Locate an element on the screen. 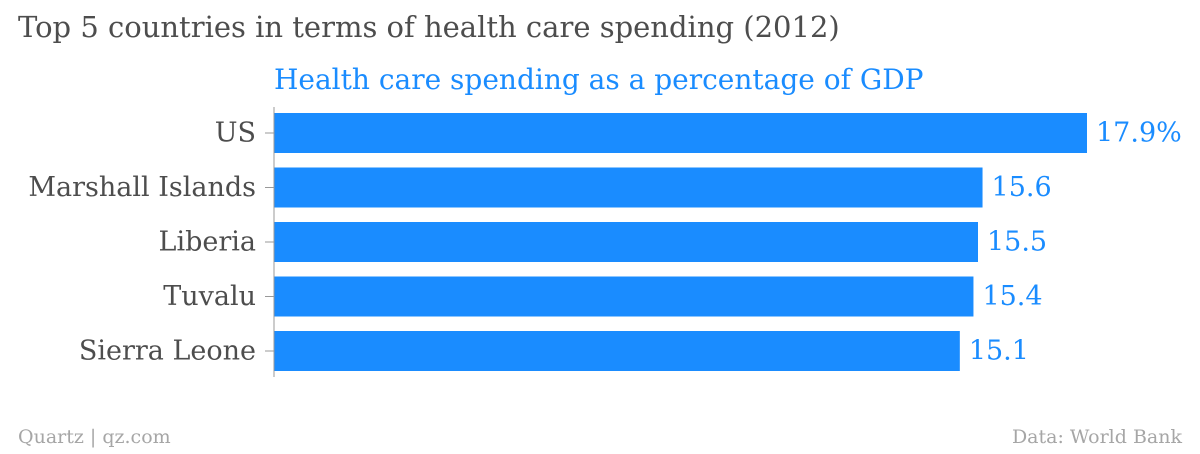 This screenshot has width=1200, height=454. value-label: 17.9% is located at coordinates (1139, 133).